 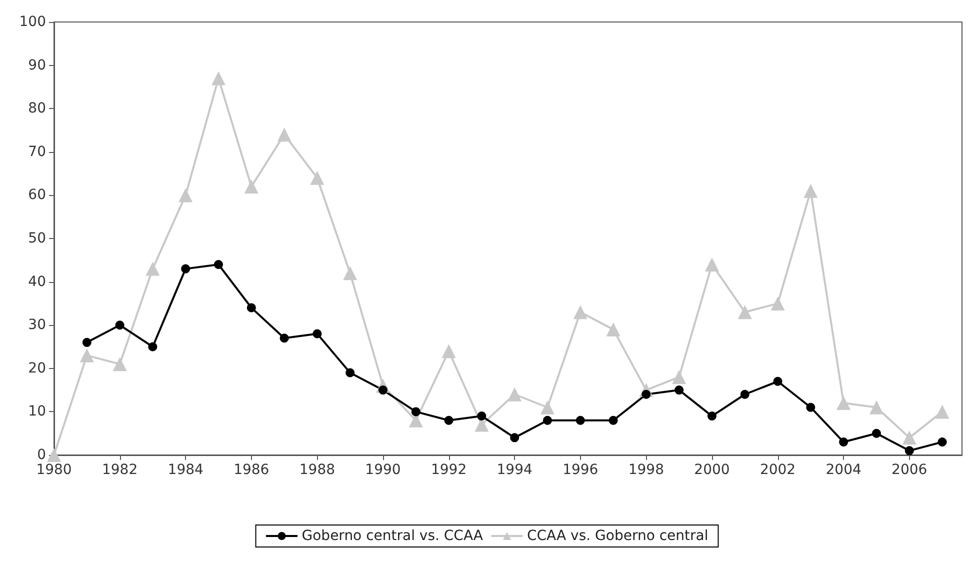 I want to click on x-tick-label: 1986, so click(x=252, y=470).